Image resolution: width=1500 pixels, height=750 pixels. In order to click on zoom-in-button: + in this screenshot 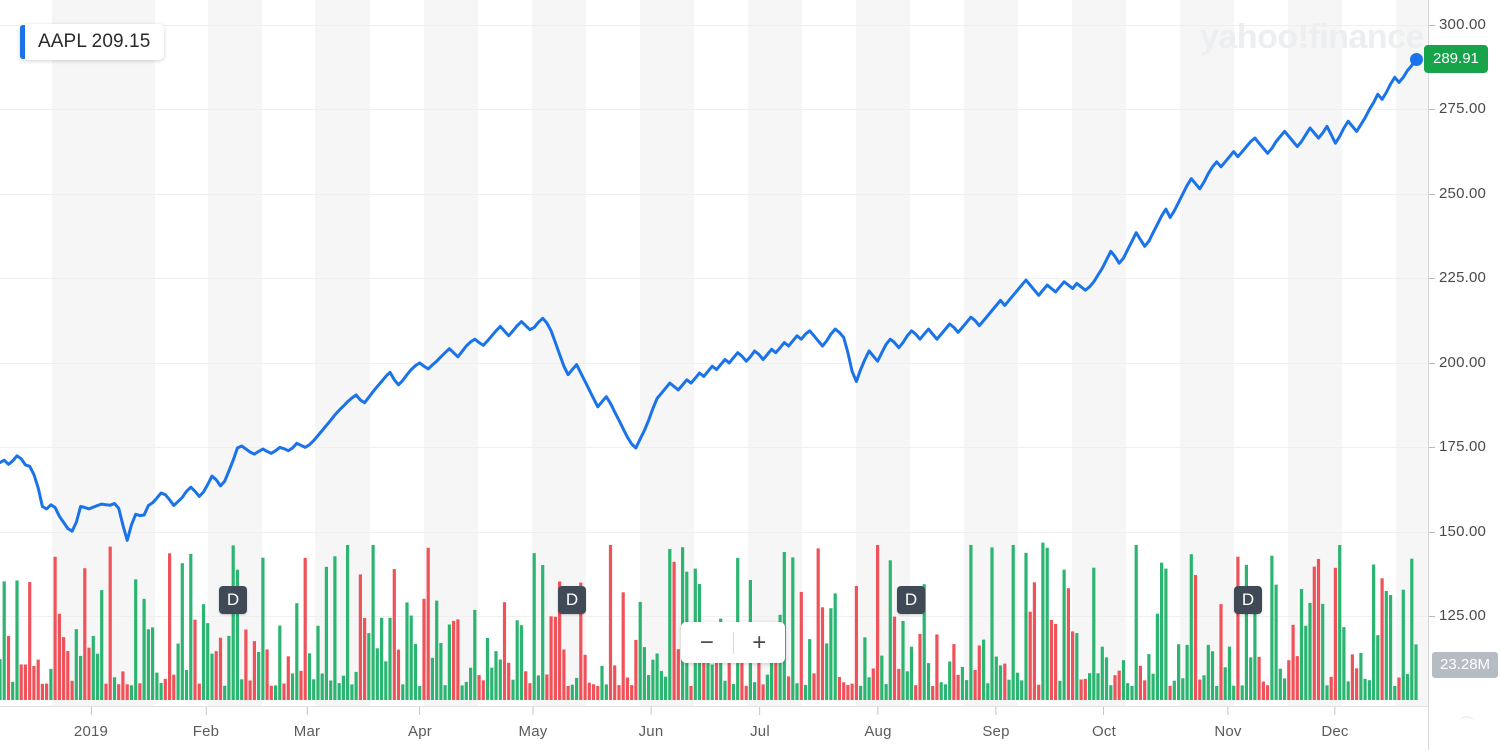, I will do `click(759, 642)`.